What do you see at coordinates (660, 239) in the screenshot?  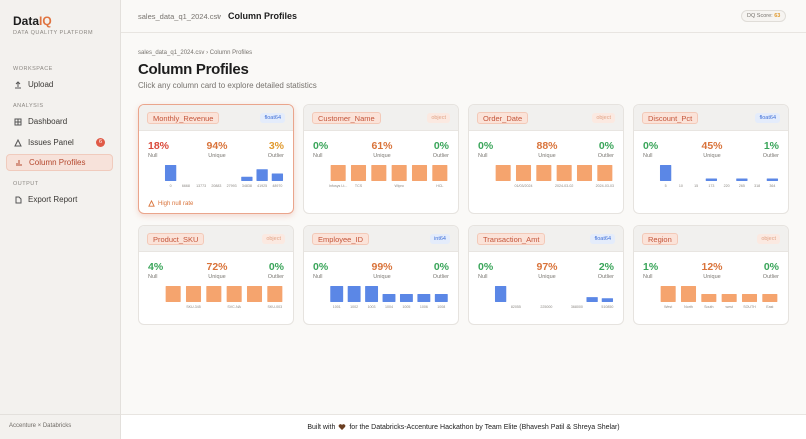 I see `column-name: Region` at bounding box center [660, 239].